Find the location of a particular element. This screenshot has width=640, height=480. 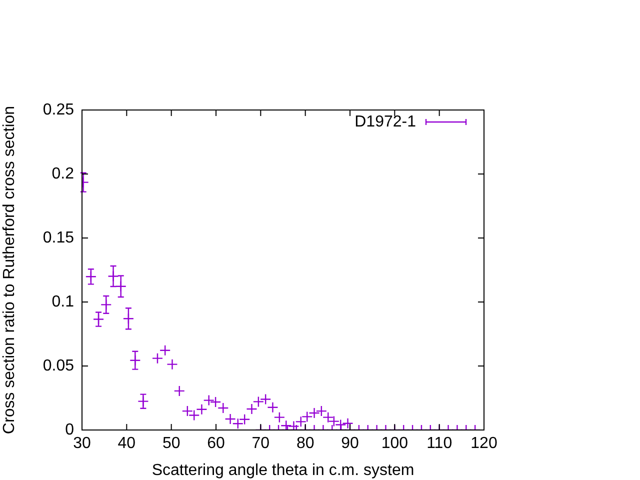

x-tick-label: 70 is located at coordinates (261, 443).